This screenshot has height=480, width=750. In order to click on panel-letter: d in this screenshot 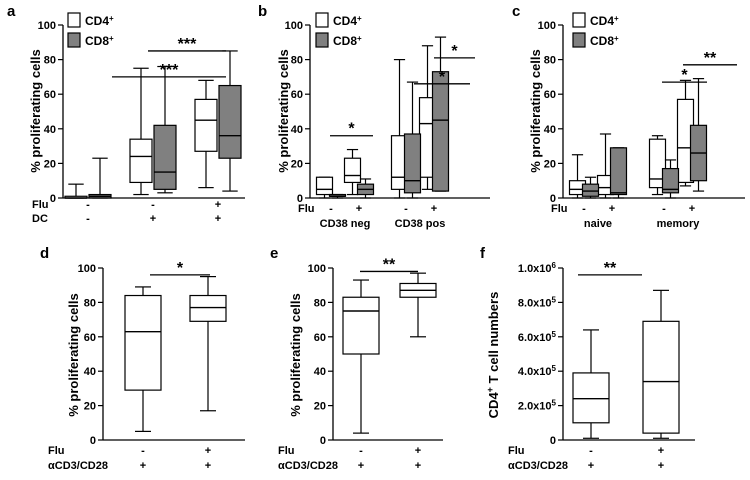, I will do `click(44, 253)`.